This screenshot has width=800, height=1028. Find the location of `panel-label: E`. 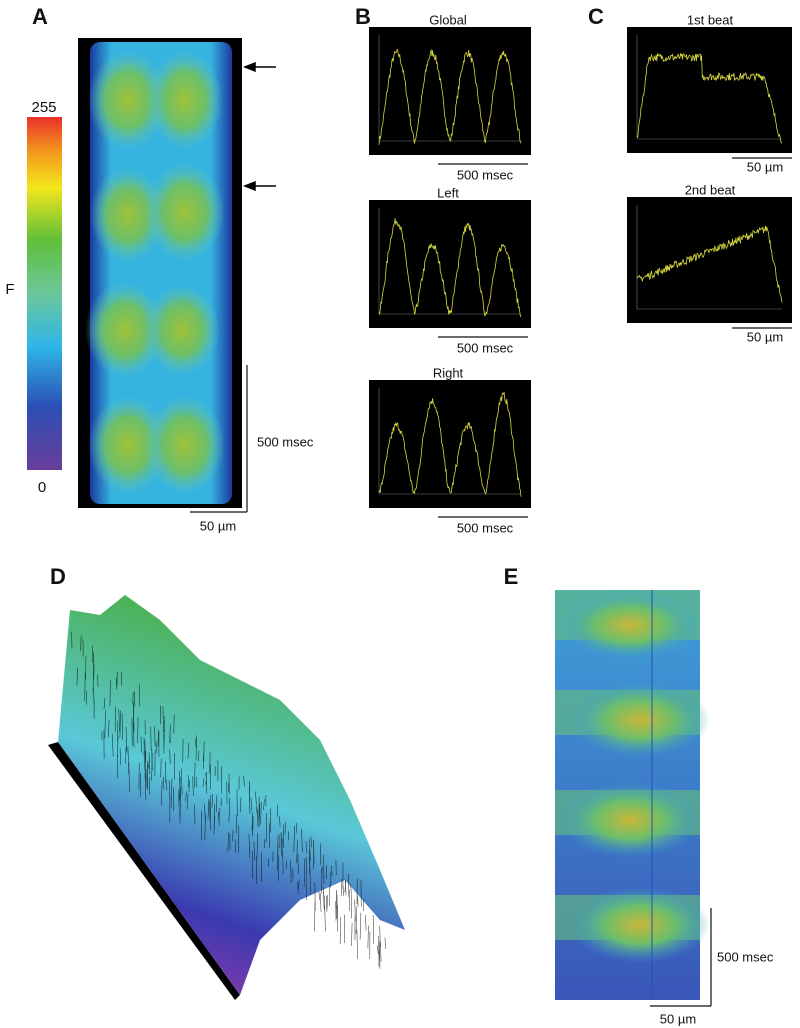

panel-label: E is located at coordinates (511, 576).